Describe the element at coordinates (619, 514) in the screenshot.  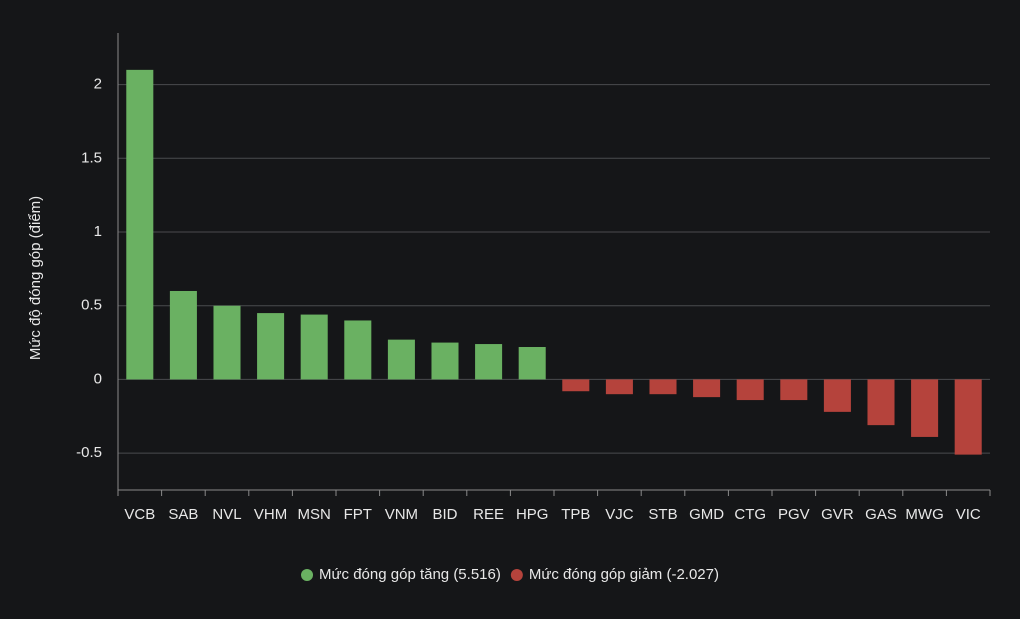
I see `x-tick-label: VJC` at that location.